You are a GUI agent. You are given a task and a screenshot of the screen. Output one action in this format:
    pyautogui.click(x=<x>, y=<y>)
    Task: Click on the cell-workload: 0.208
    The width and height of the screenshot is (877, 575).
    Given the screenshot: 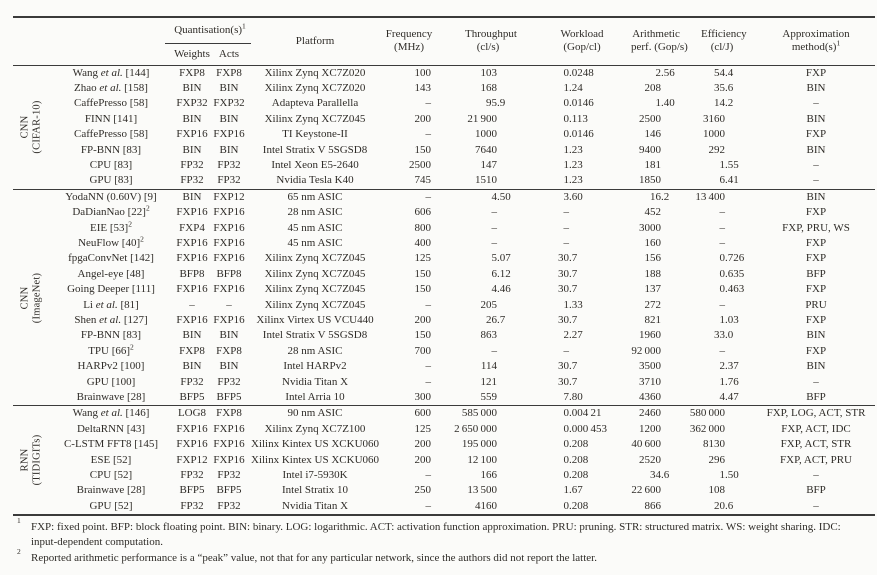 What is the action you would take?
    pyautogui.click(x=576, y=505)
    